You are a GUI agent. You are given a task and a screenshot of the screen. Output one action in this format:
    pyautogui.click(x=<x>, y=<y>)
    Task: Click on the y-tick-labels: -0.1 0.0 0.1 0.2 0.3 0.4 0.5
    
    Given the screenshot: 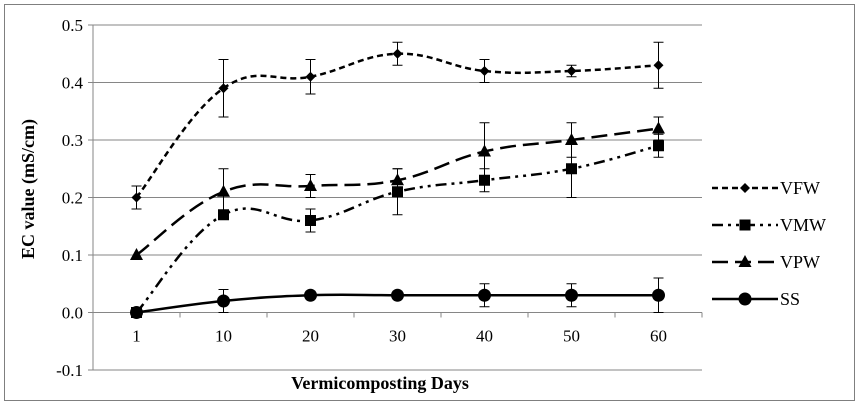 What is the action you would take?
    pyautogui.click(x=69, y=198)
    